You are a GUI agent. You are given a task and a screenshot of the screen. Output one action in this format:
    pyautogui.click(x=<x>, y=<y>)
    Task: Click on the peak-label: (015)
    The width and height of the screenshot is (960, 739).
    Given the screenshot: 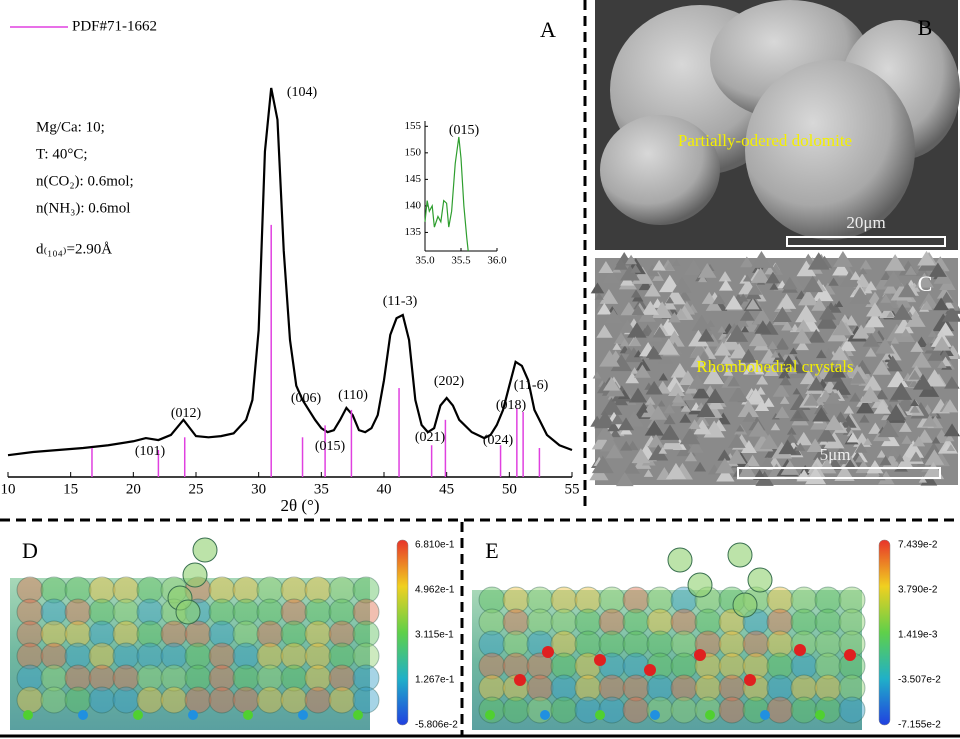 What is the action you would take?
    pyautogui.click(x=330, y=446)
    